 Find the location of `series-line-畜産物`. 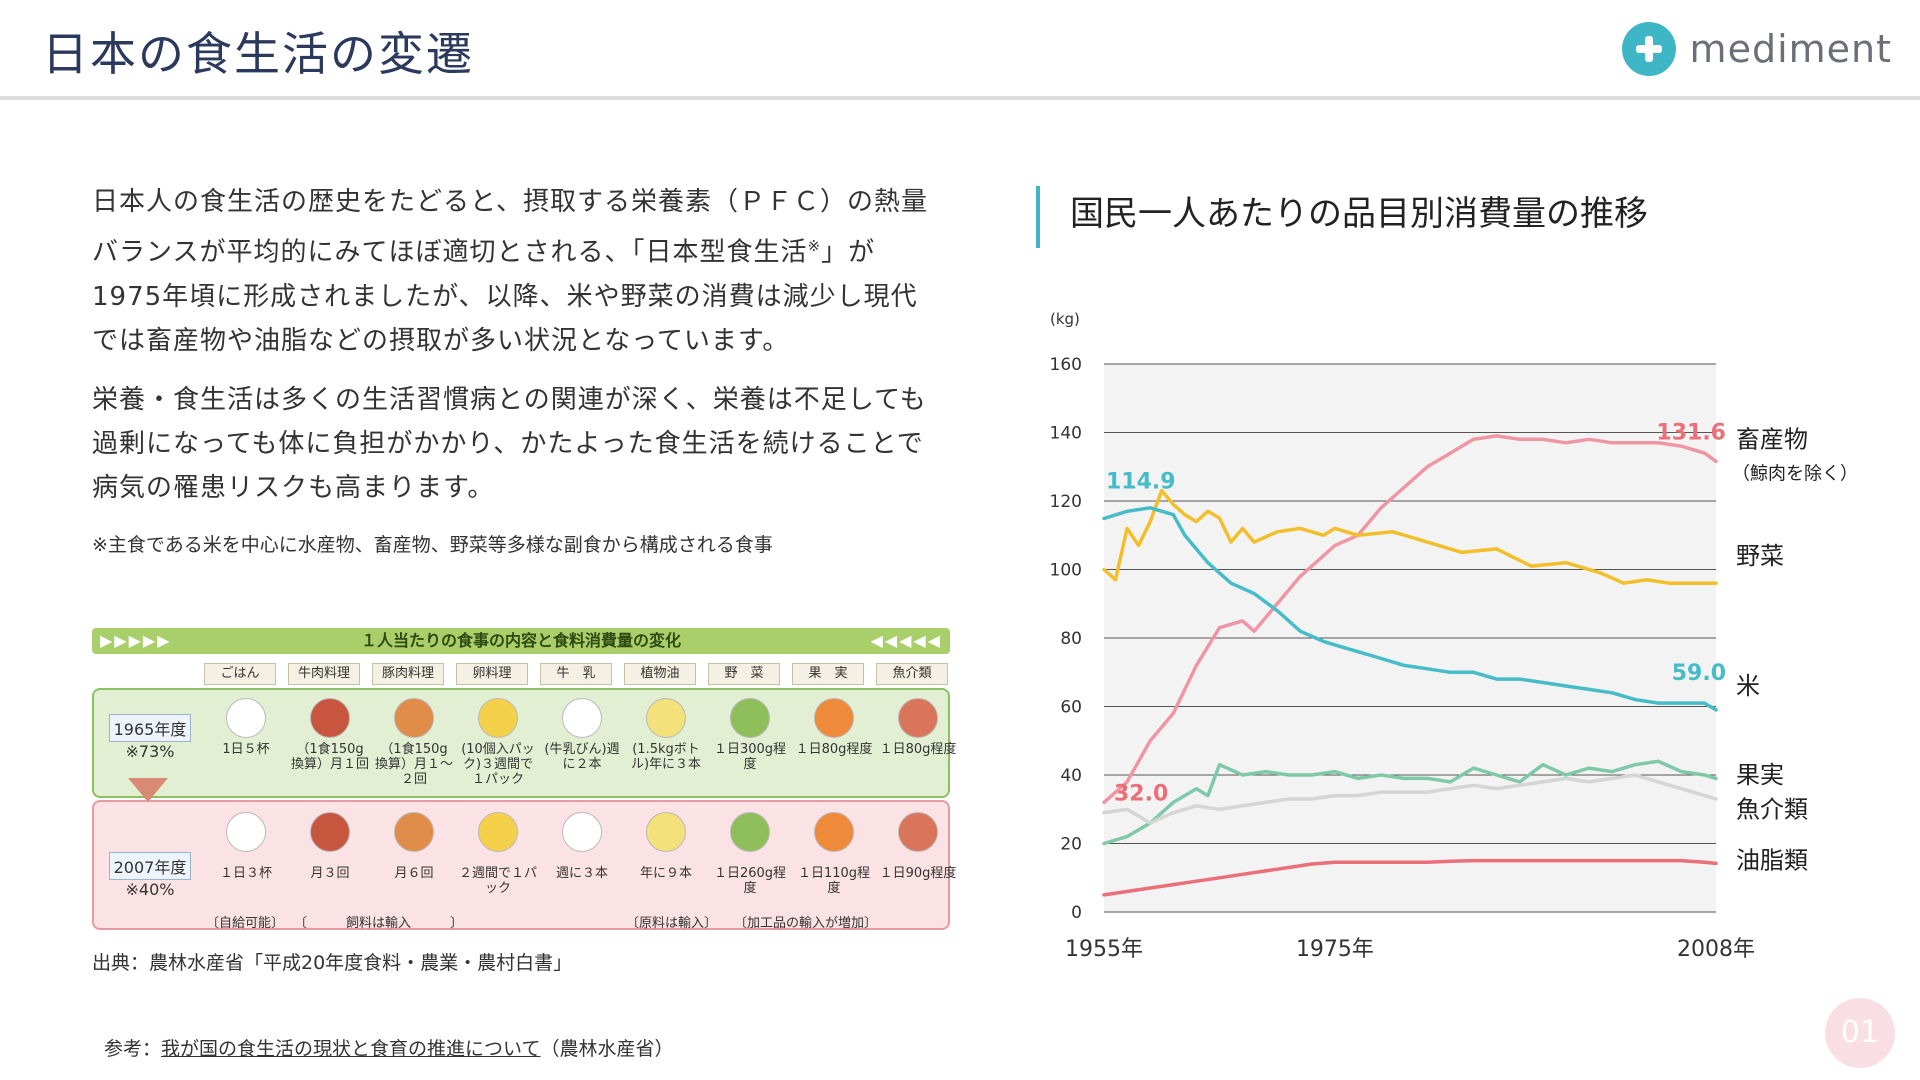

series-line-畜産物 is located at coordinates (1410, 619).